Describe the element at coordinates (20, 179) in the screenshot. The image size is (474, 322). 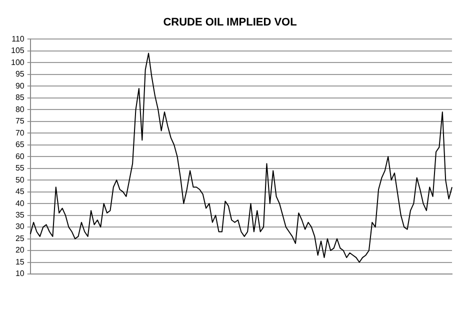
I see `y-tick-label: 50` at that location.